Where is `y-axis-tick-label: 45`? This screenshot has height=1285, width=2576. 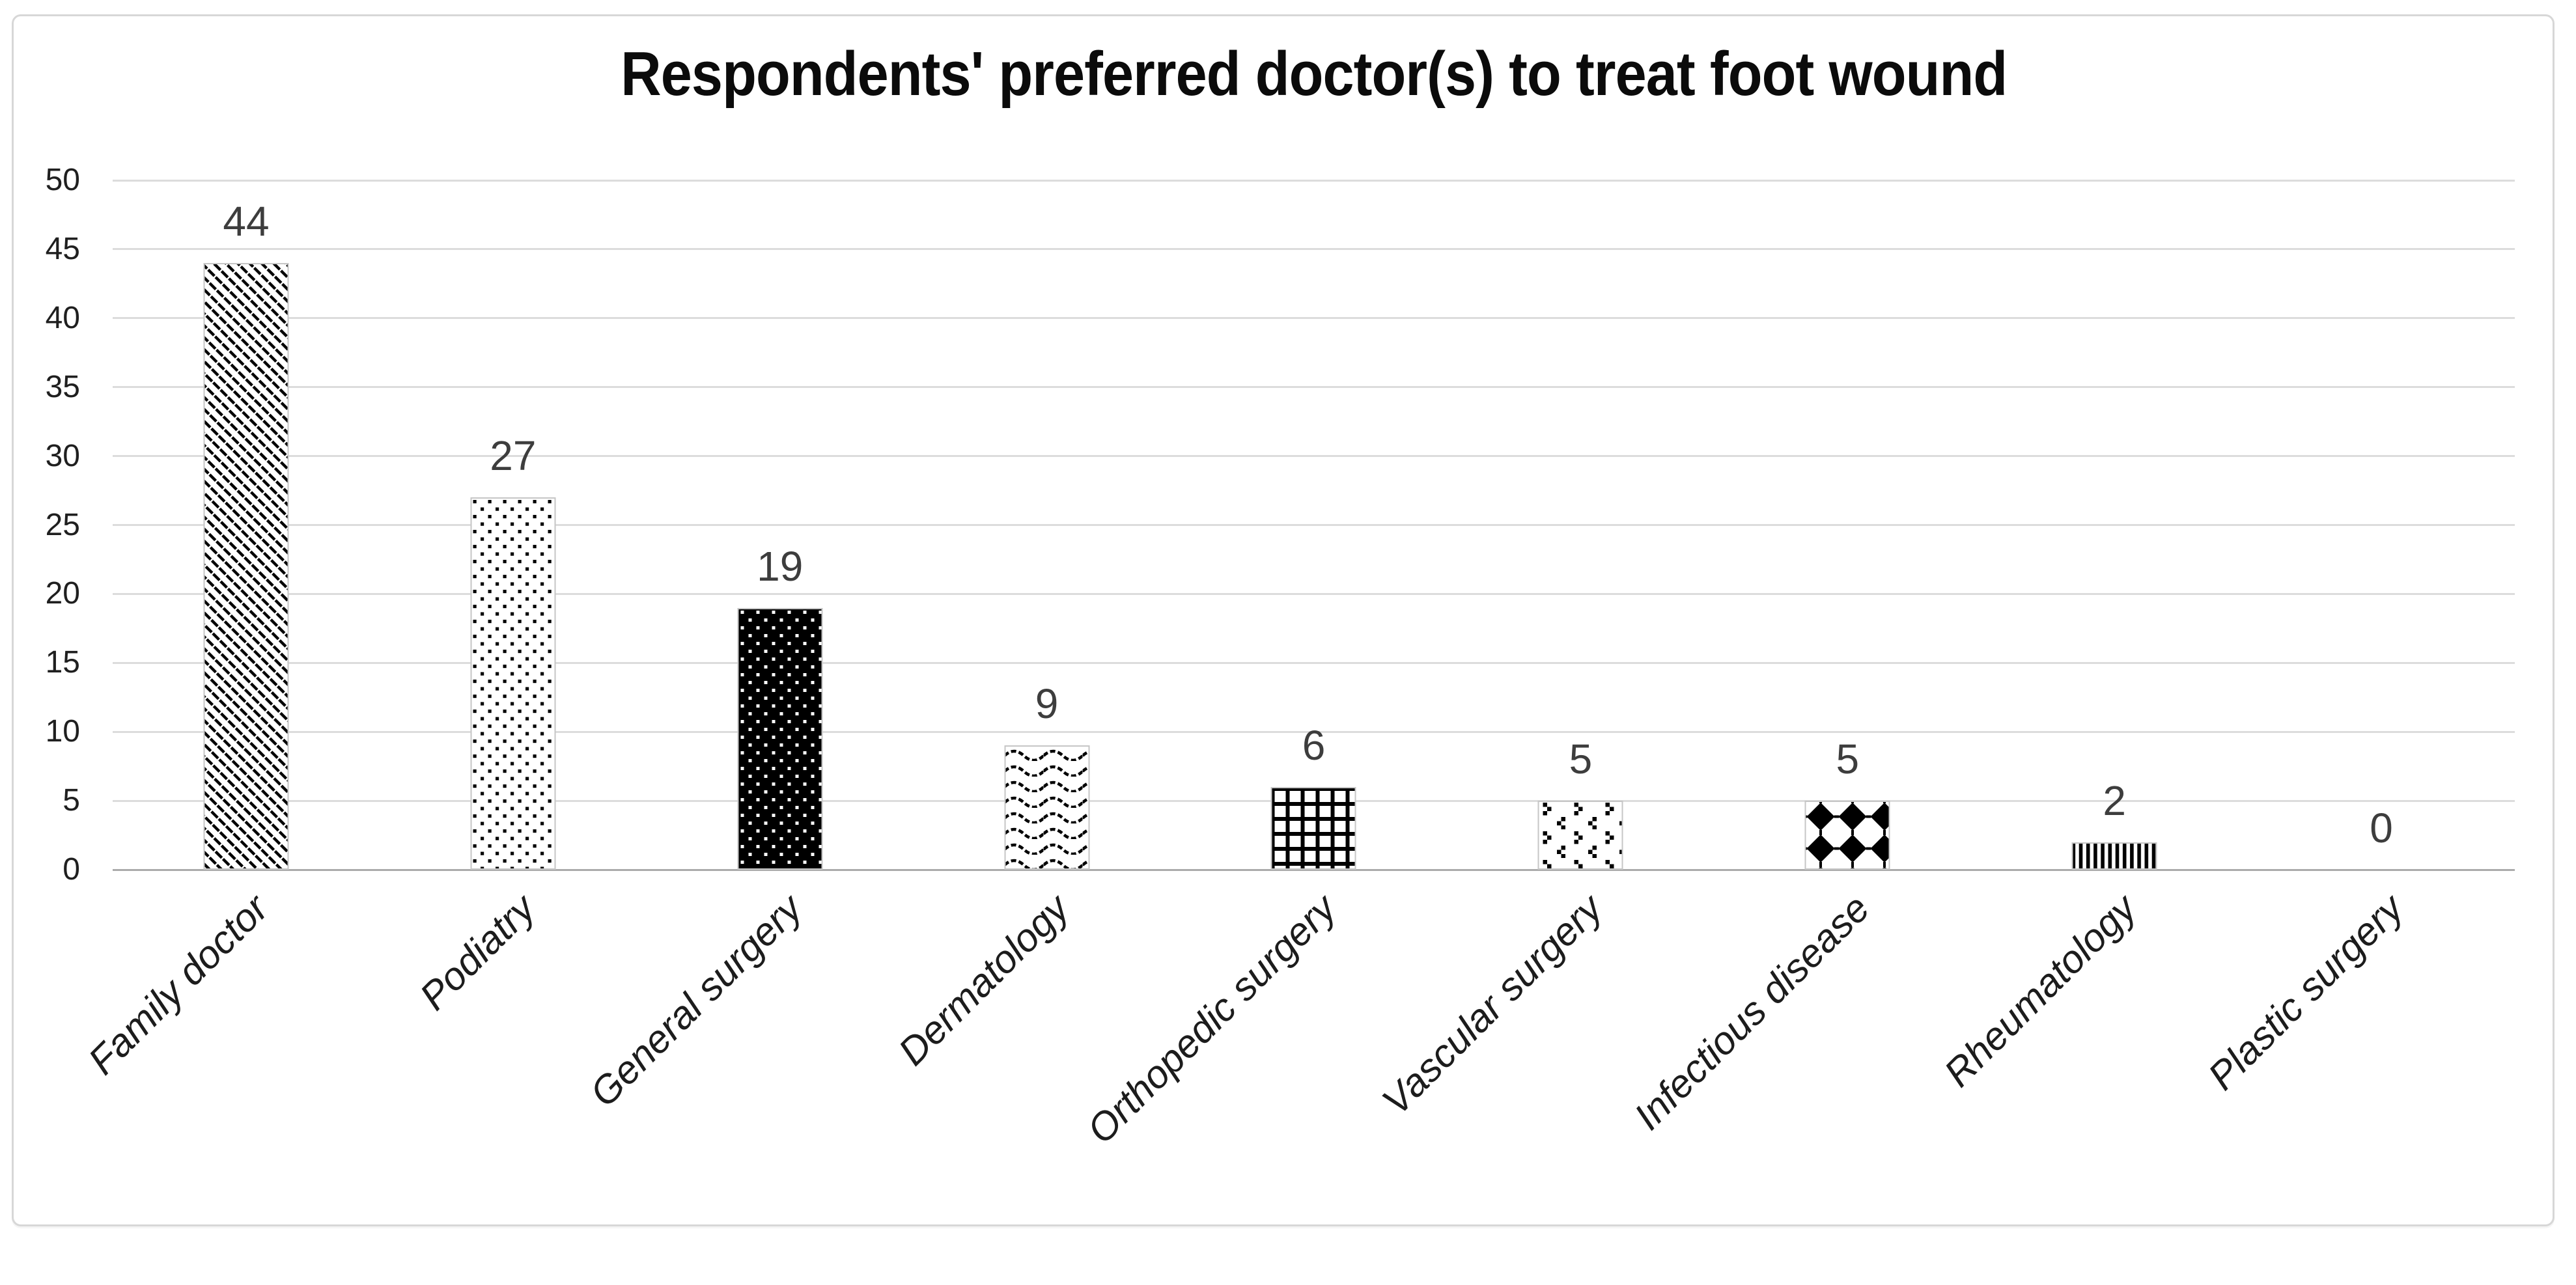 y-axis-tick-label: 45 is located at coordinates (63, 248).